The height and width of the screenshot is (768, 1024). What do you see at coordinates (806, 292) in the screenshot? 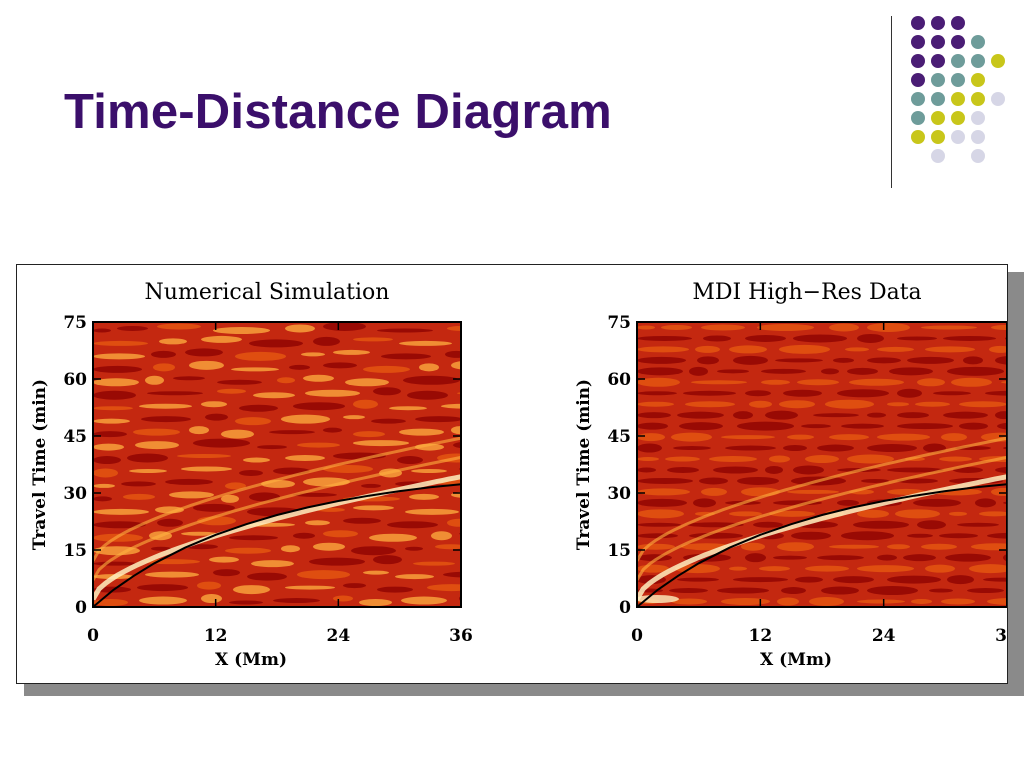
I see `chart-title: MDI High−Res Data` at bounding box center [806, 292].